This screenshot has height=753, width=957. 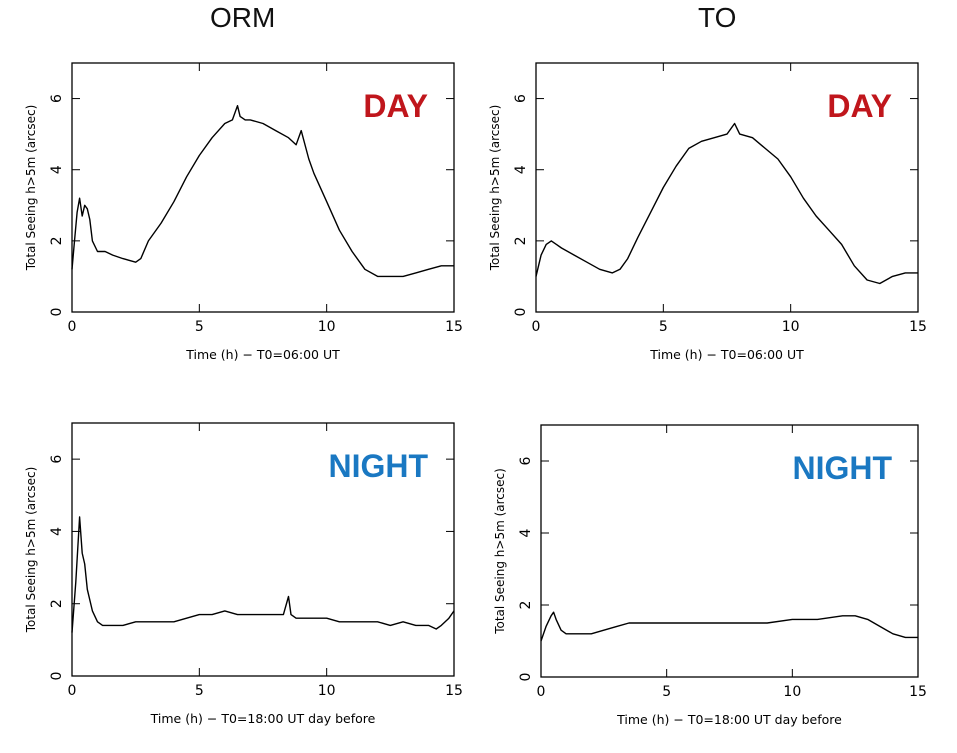 I want to click on chart-2-x-tick-label: 15, so click(x=918, y=327).